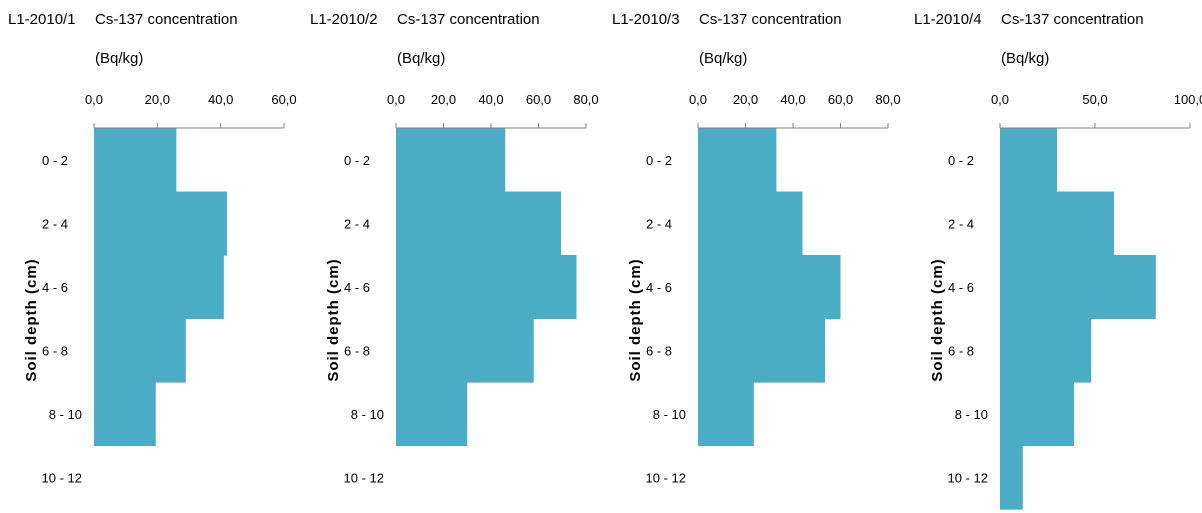 The height and width of the screenshot is (513, 1202). Describe the element at coordinates (1188, 99) in the screenshot. I see `x-tick-label: 100,0` at that location.